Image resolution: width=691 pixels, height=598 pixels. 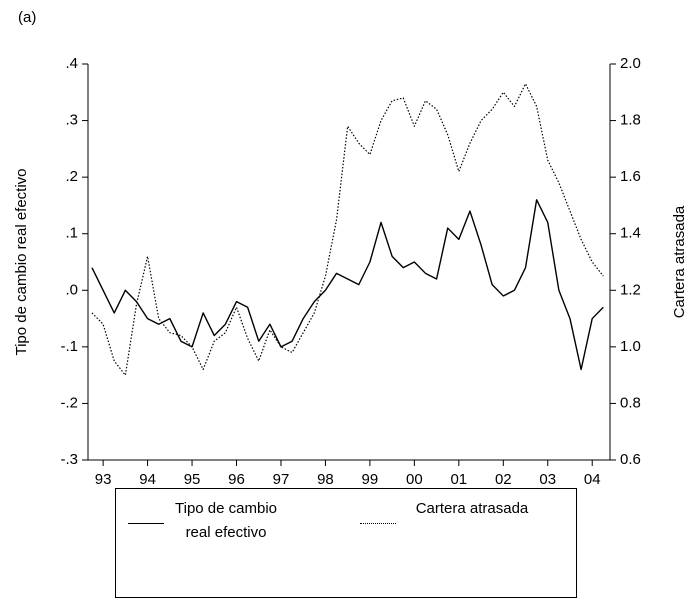 What do you see at coordinates (147, 479) in the screenshot?
I see `x-tick-label: 94` at bounding box center [147, 479].